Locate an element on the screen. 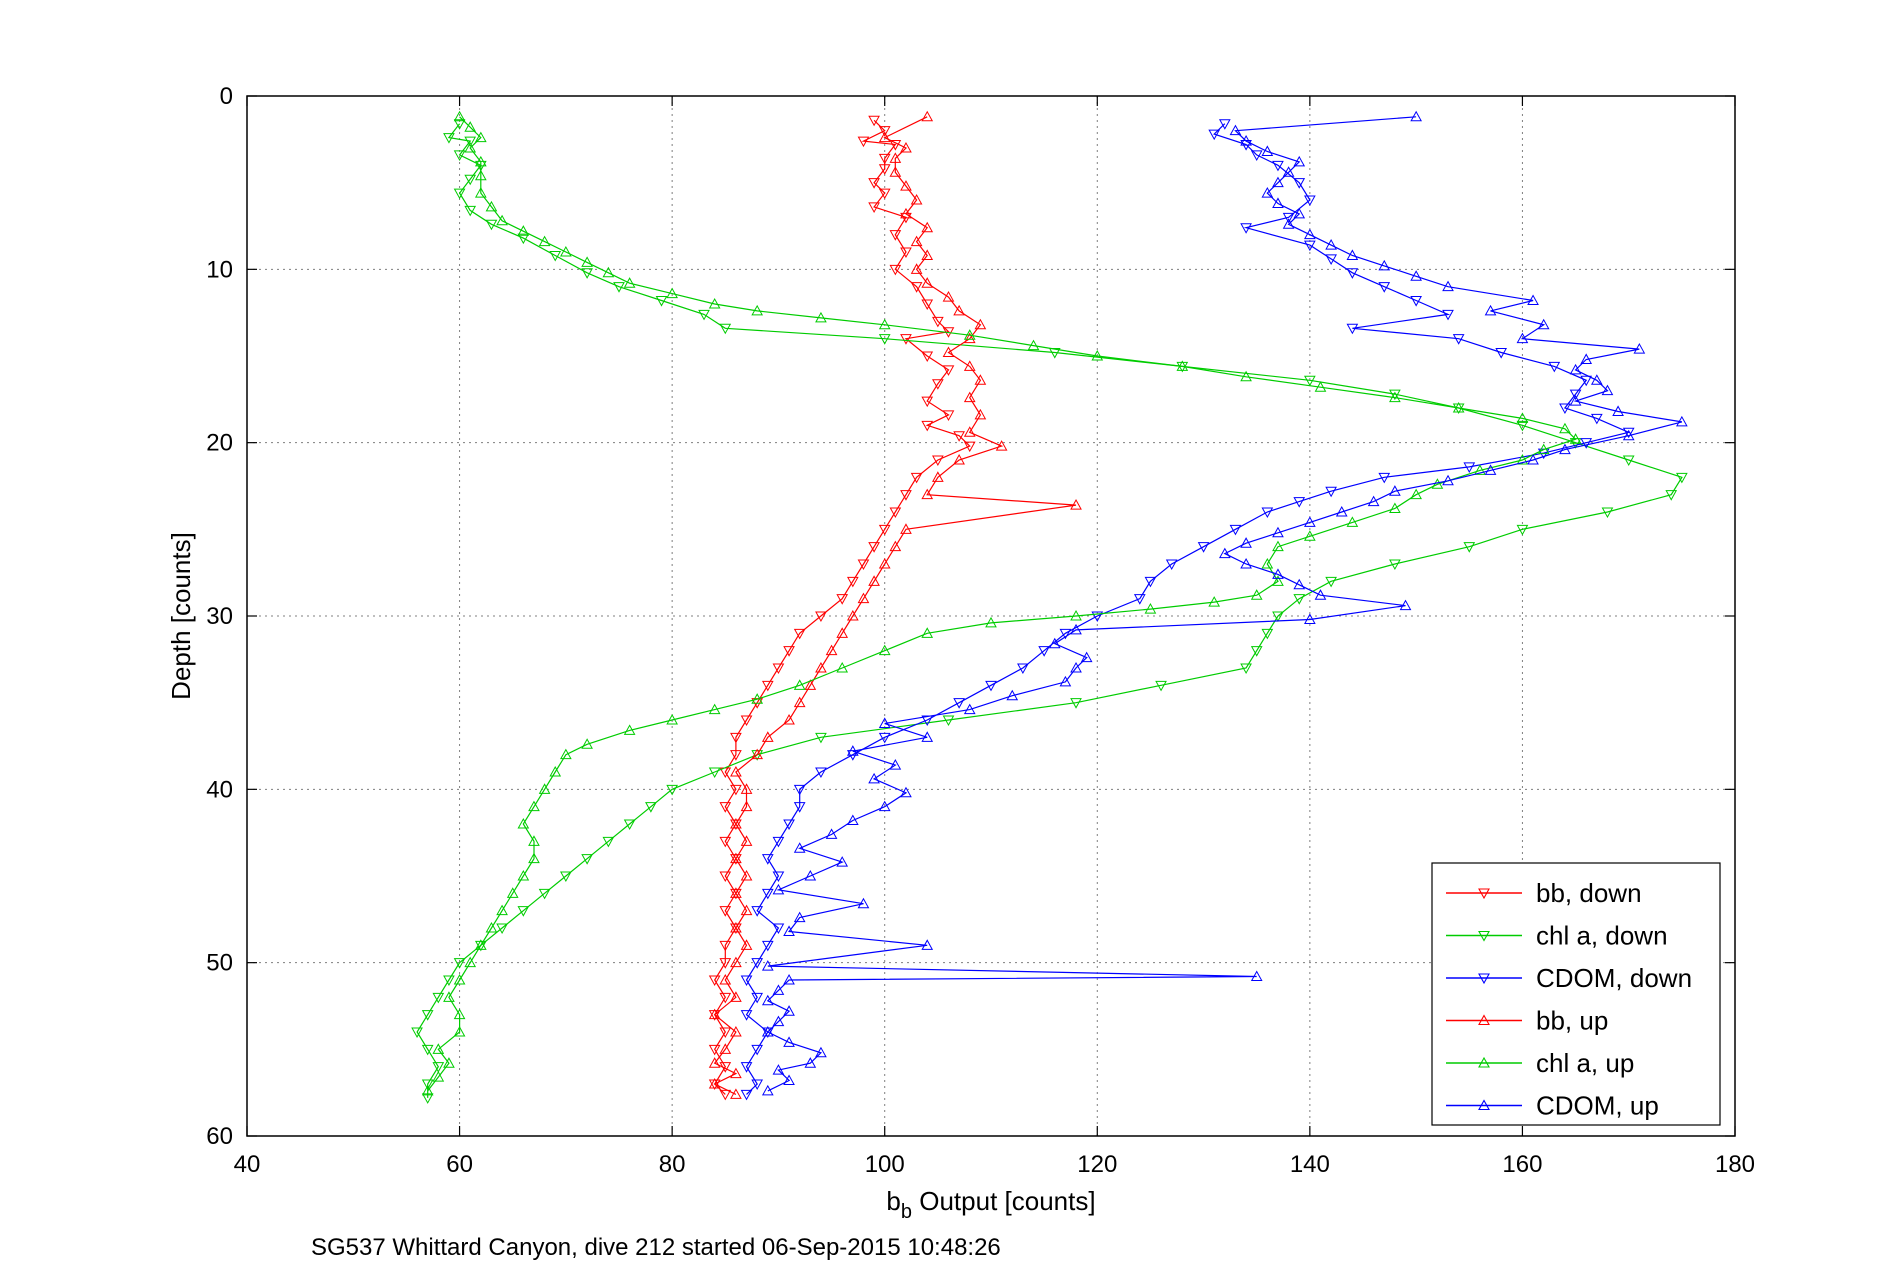 The height and width of the screenshot is (1262, 1891). x-tick-label: 120 is located at coordinates (1097, 1164).